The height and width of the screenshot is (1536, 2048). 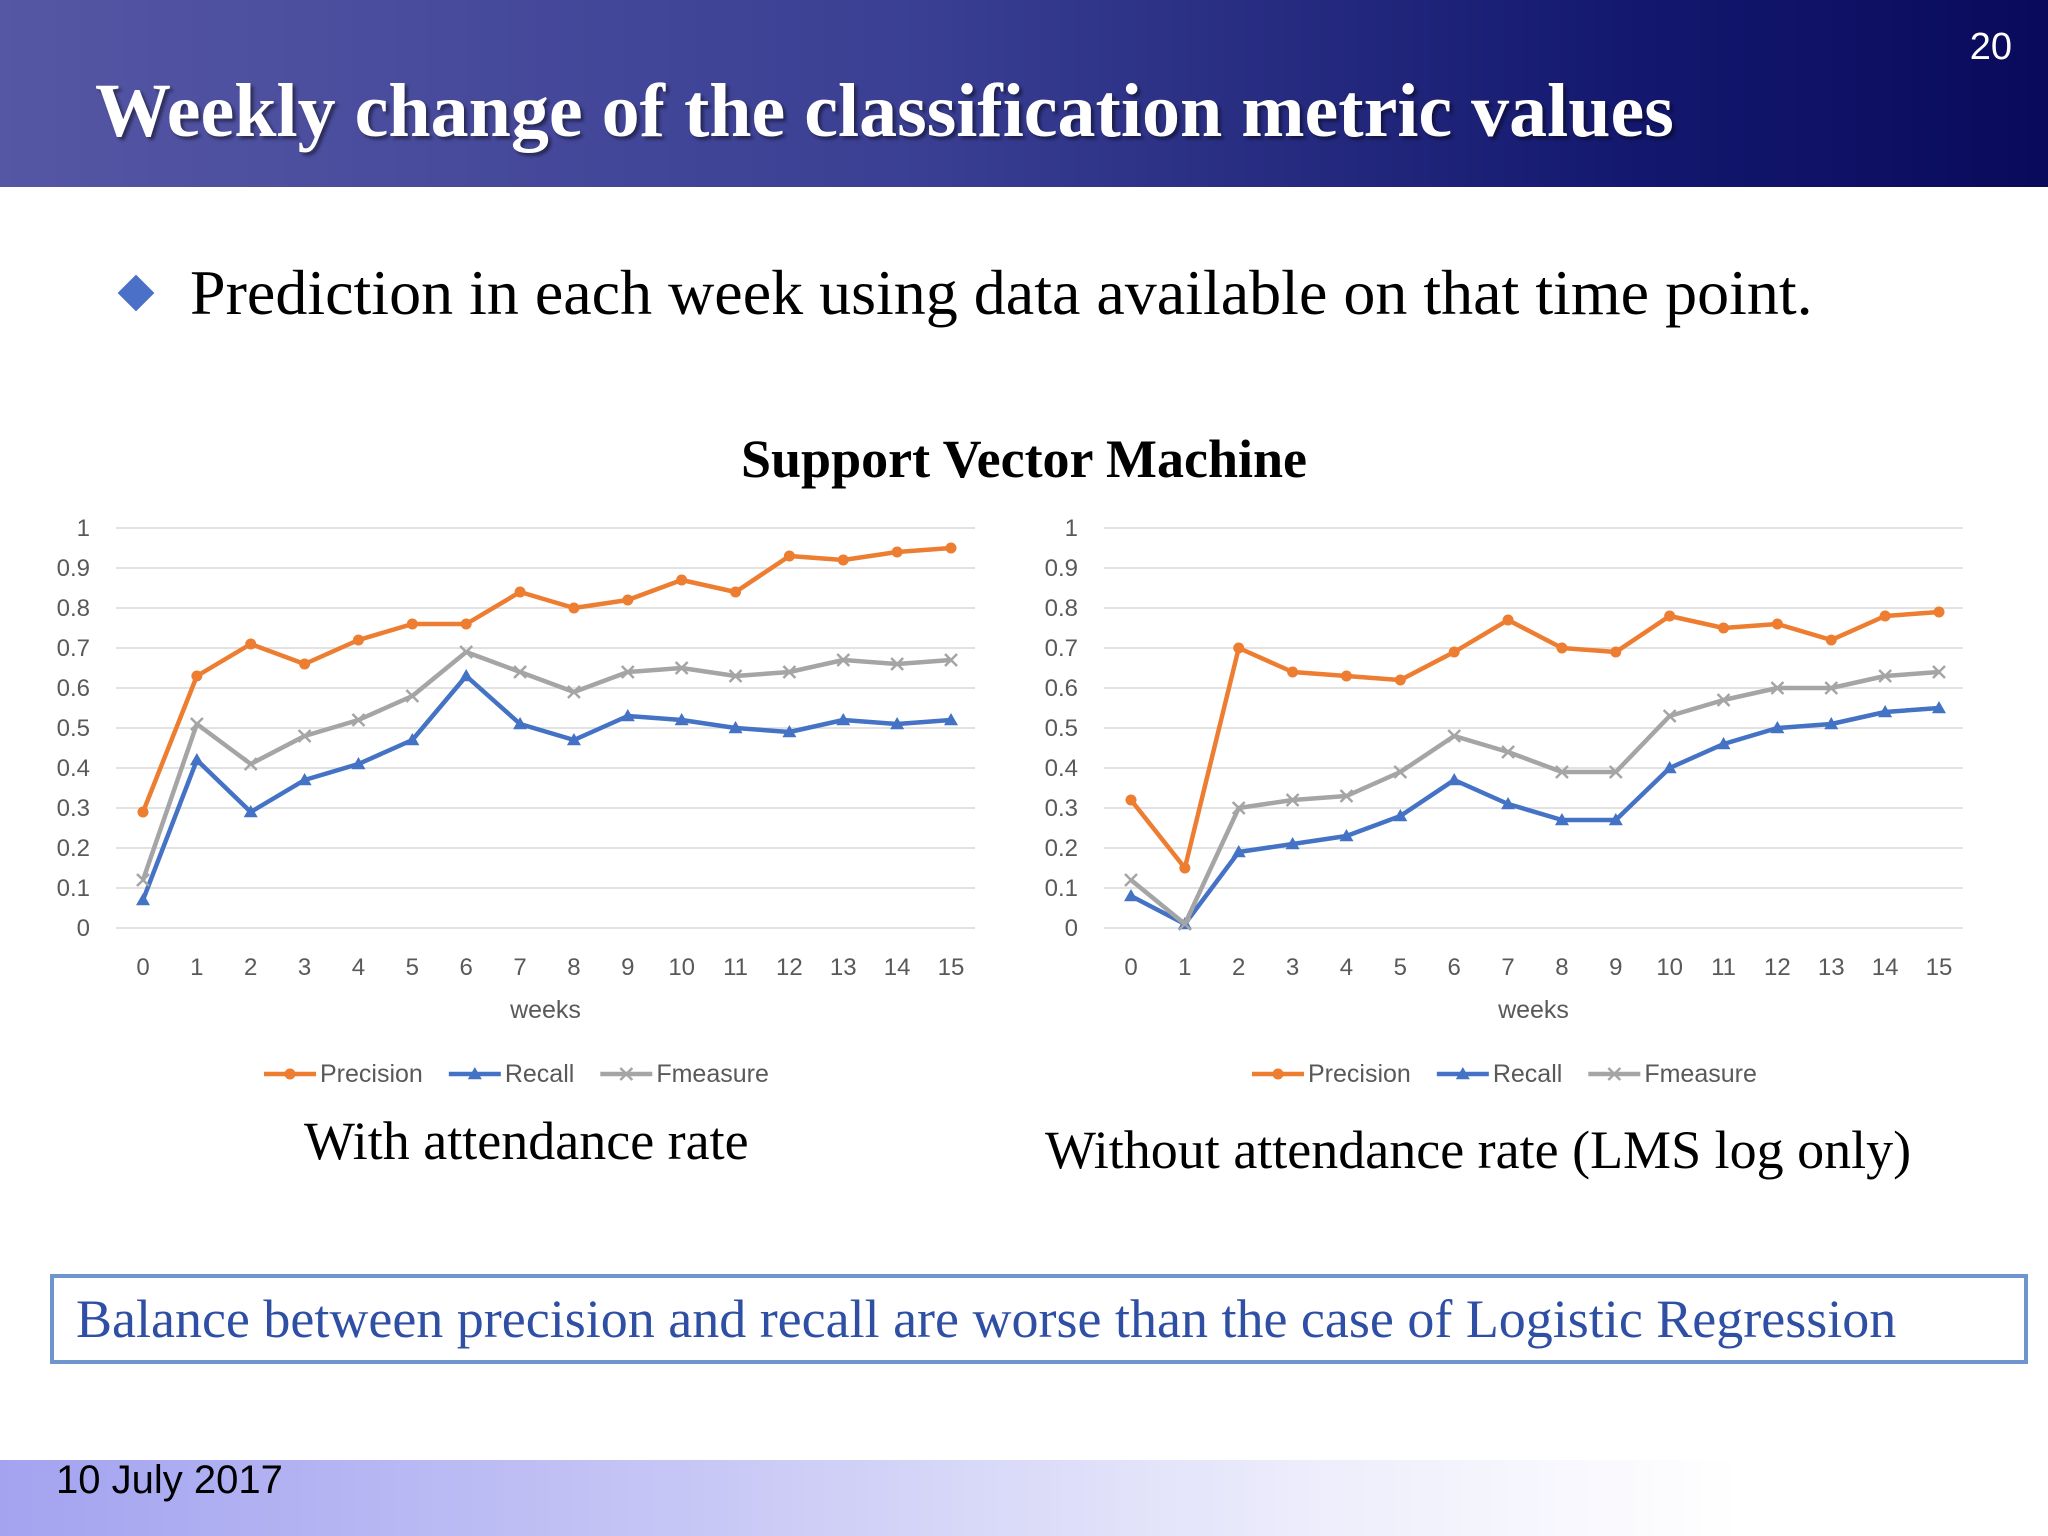 I want to click on x-tick-label: 14, so click(x=1885, y=967).